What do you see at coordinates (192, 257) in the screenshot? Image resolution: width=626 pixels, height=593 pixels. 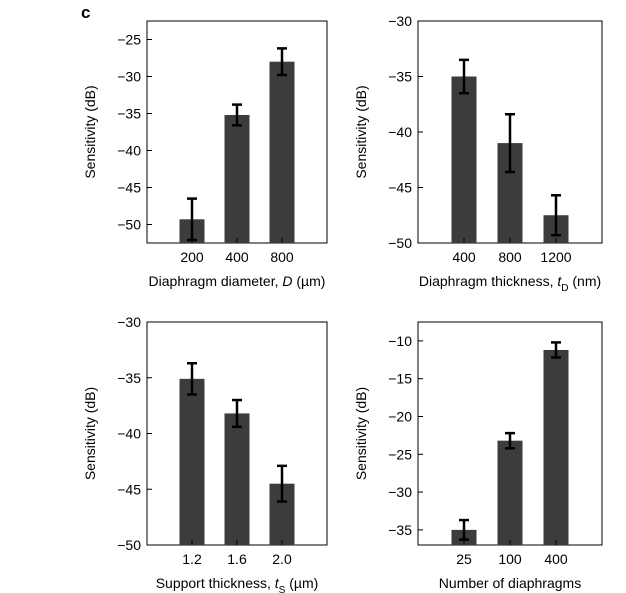 I see `x-tick-label: 200` at bounding box center [192, 257].